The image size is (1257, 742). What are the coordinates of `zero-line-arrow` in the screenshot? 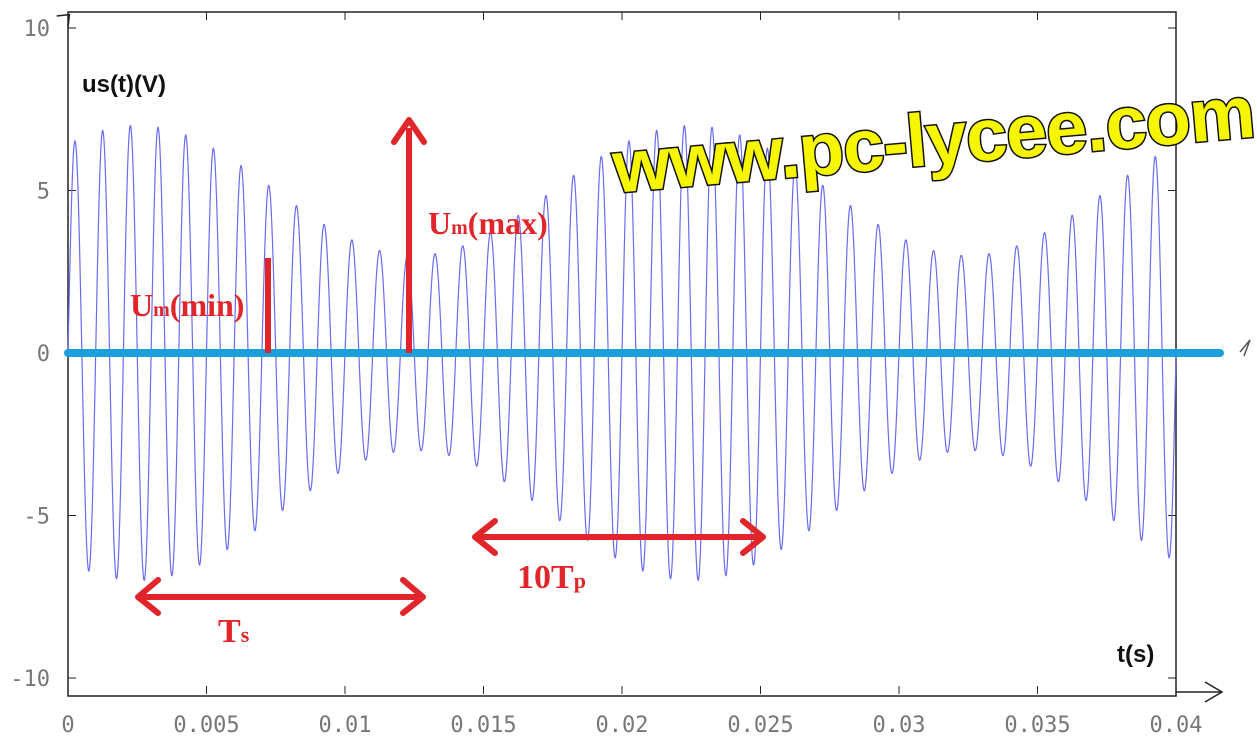 It's located at (1245, 348).